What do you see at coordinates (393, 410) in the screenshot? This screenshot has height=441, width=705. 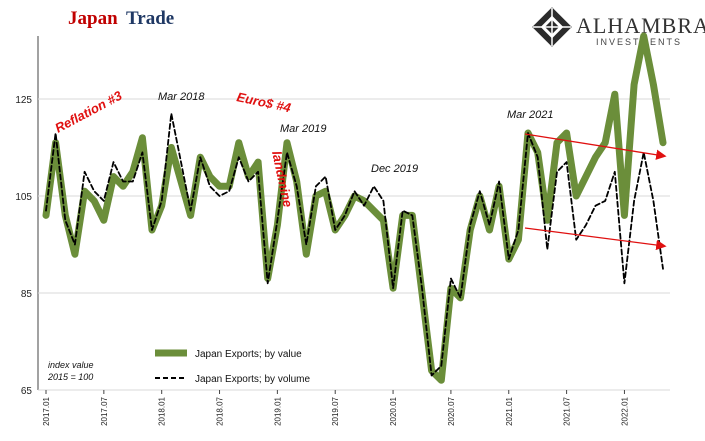 I see `x-tick-label: 2020.01` at bounding box center [393, 410].